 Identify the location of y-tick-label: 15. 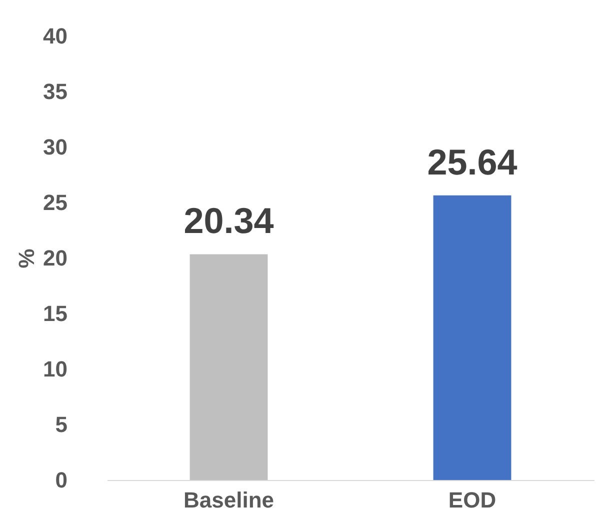
(55, 313).